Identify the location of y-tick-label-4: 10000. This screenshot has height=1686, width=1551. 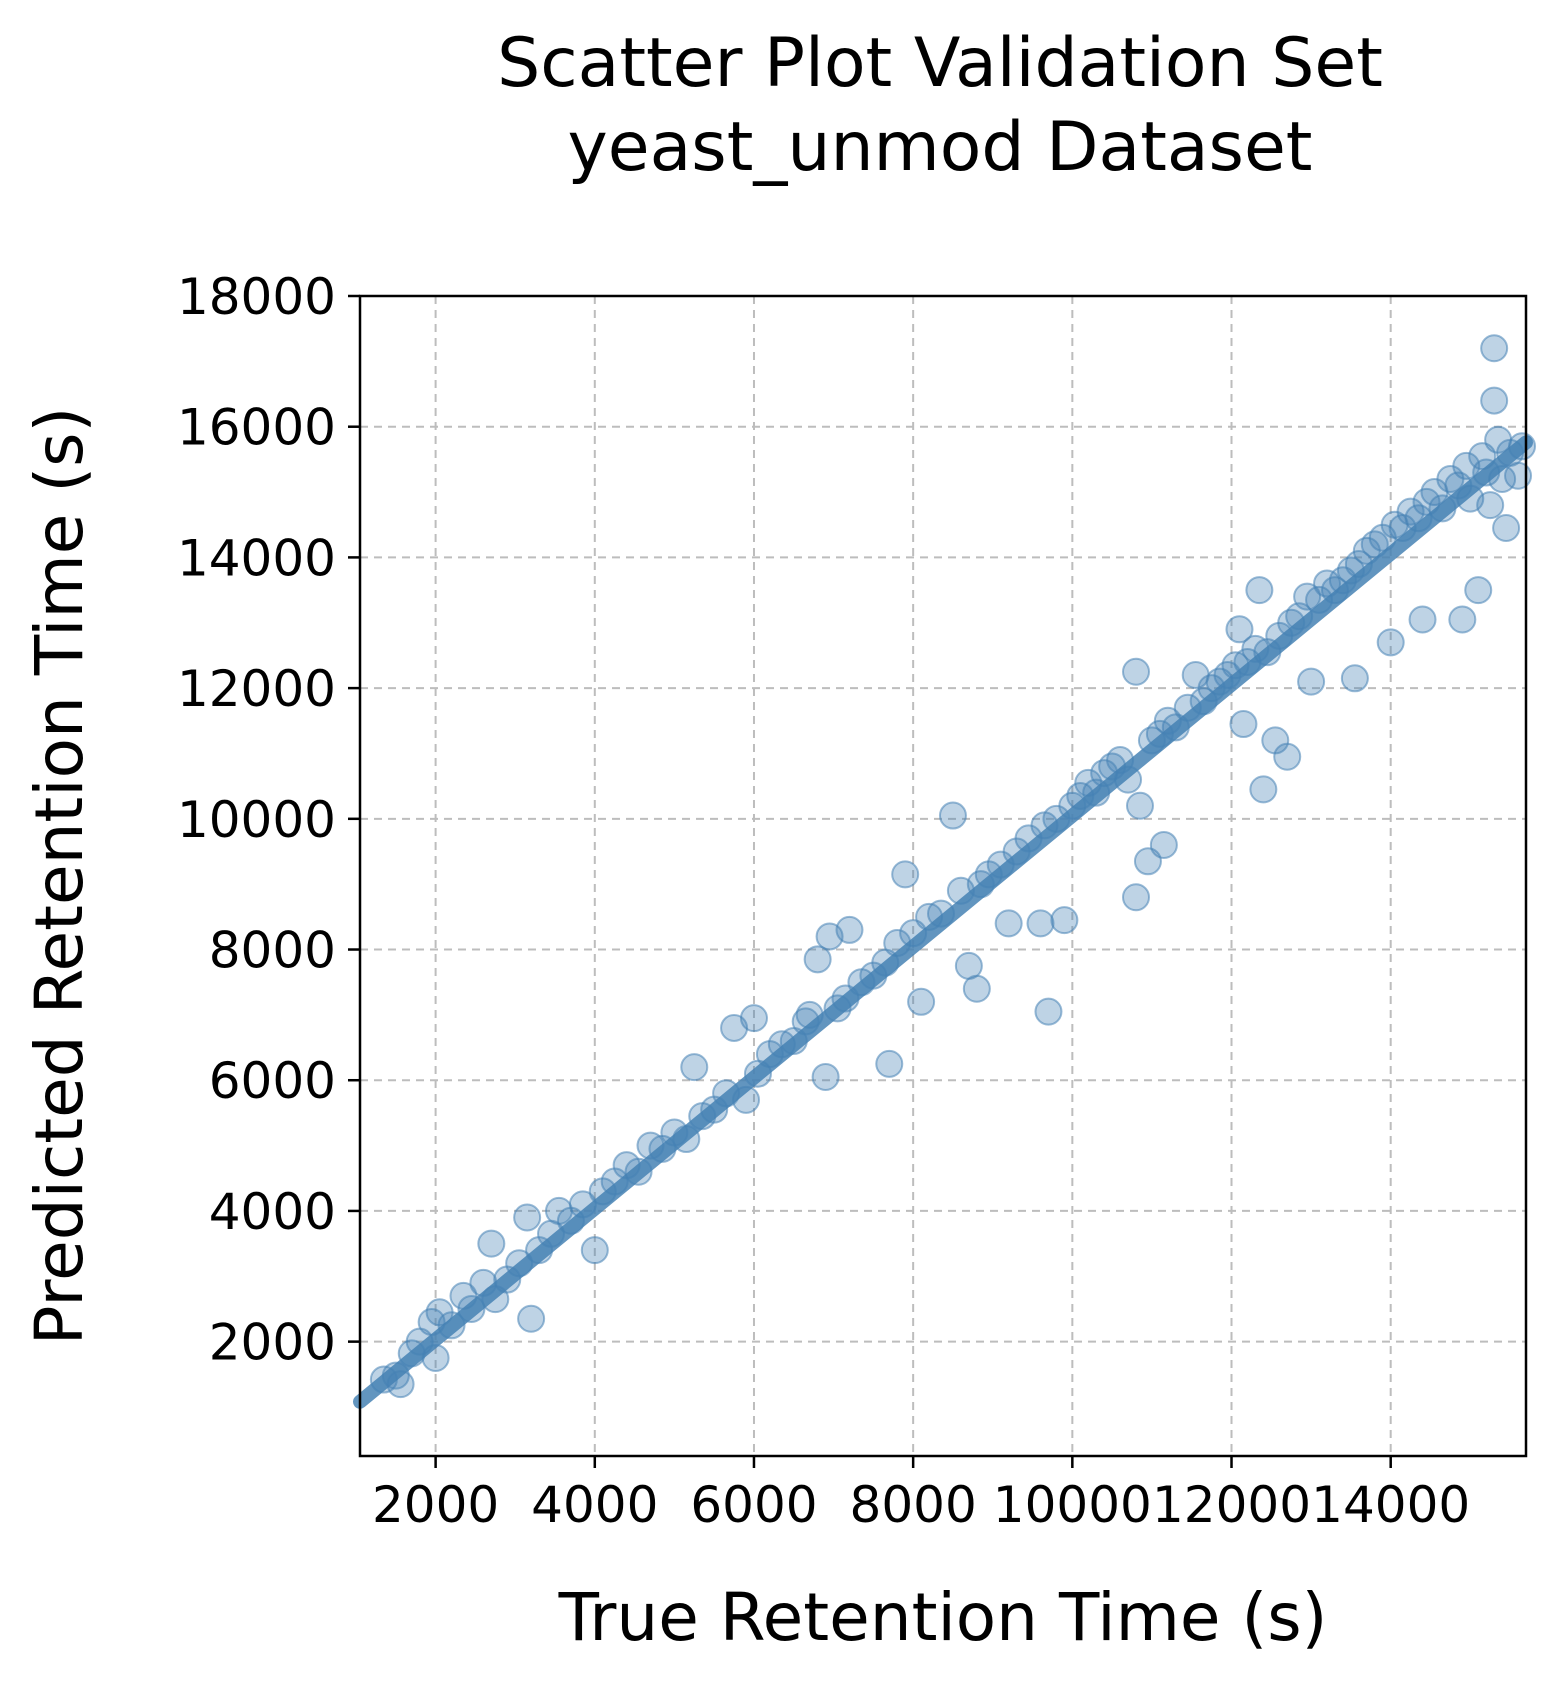
(256, 820).